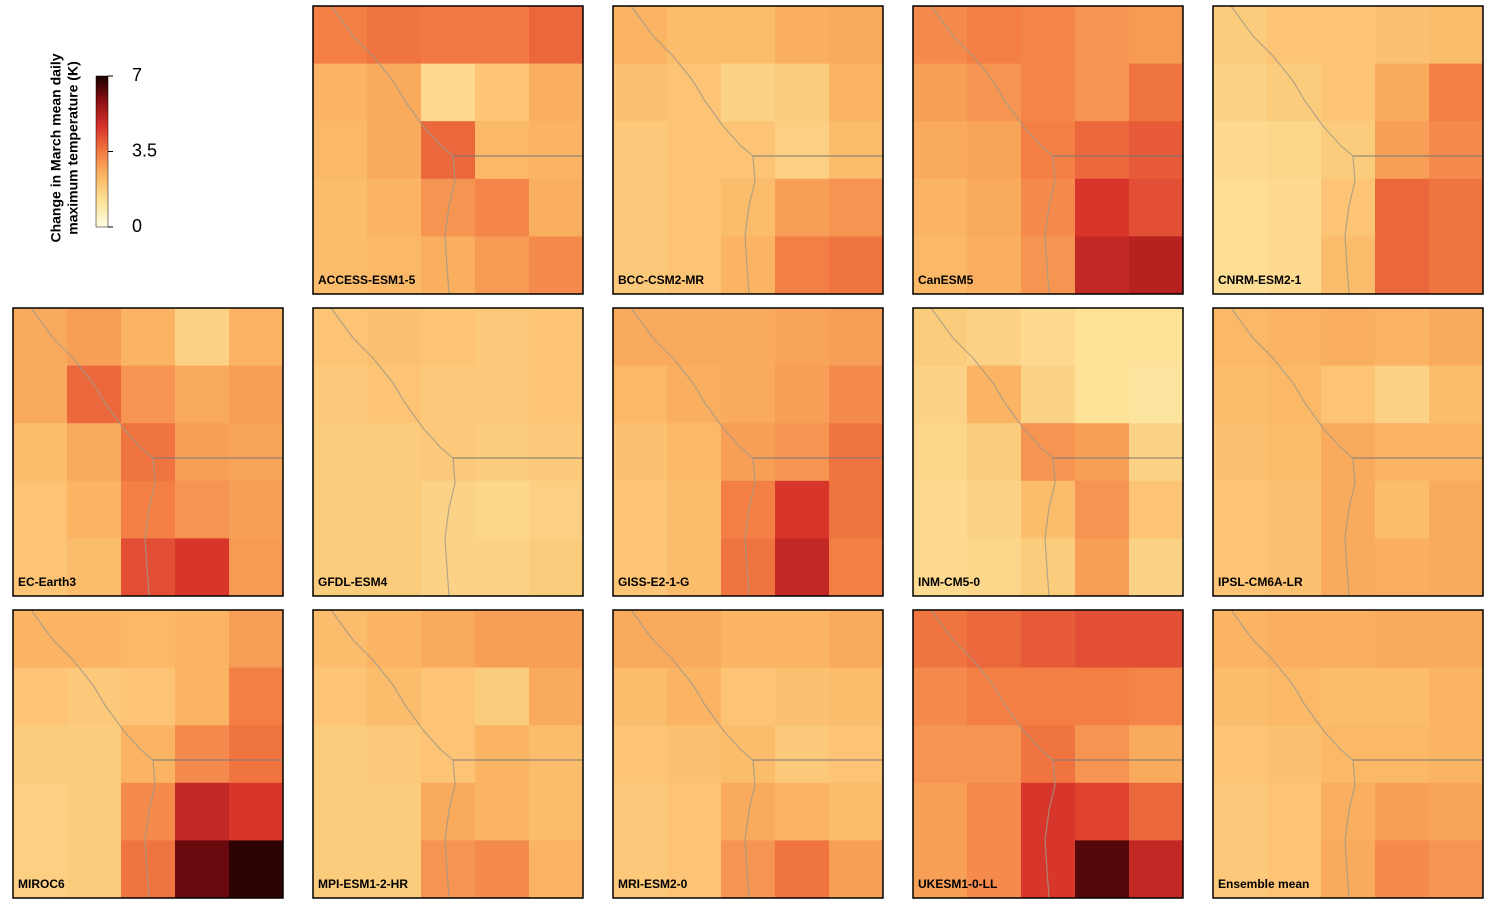 The height and width of the screenshot is (910, 1500). I want to click on map-panel: EC-Earth3, so click(148, 452).